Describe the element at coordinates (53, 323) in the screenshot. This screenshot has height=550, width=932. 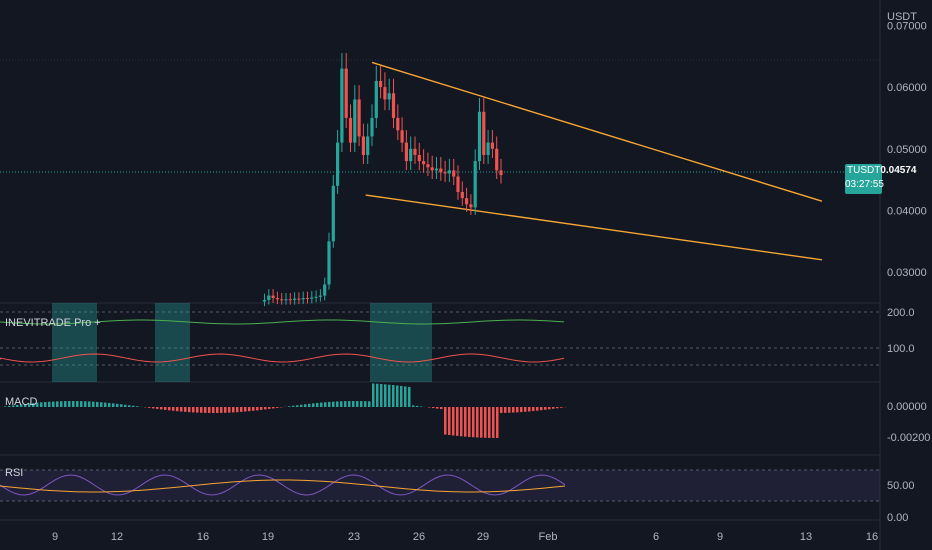
I see `inevitrade-label: INEVITRADE Pro +` at that location.